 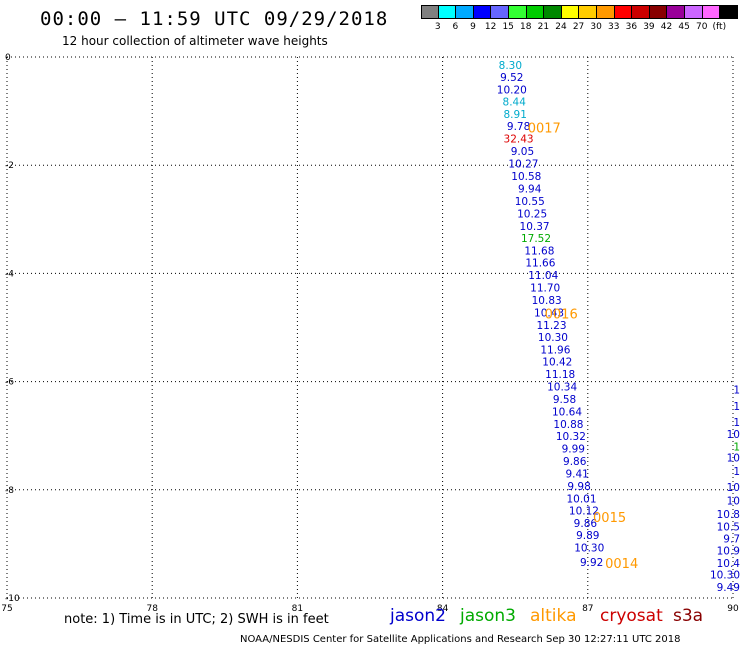 I want to click on data-point-label: 10.37, so click(x=535, y=227).